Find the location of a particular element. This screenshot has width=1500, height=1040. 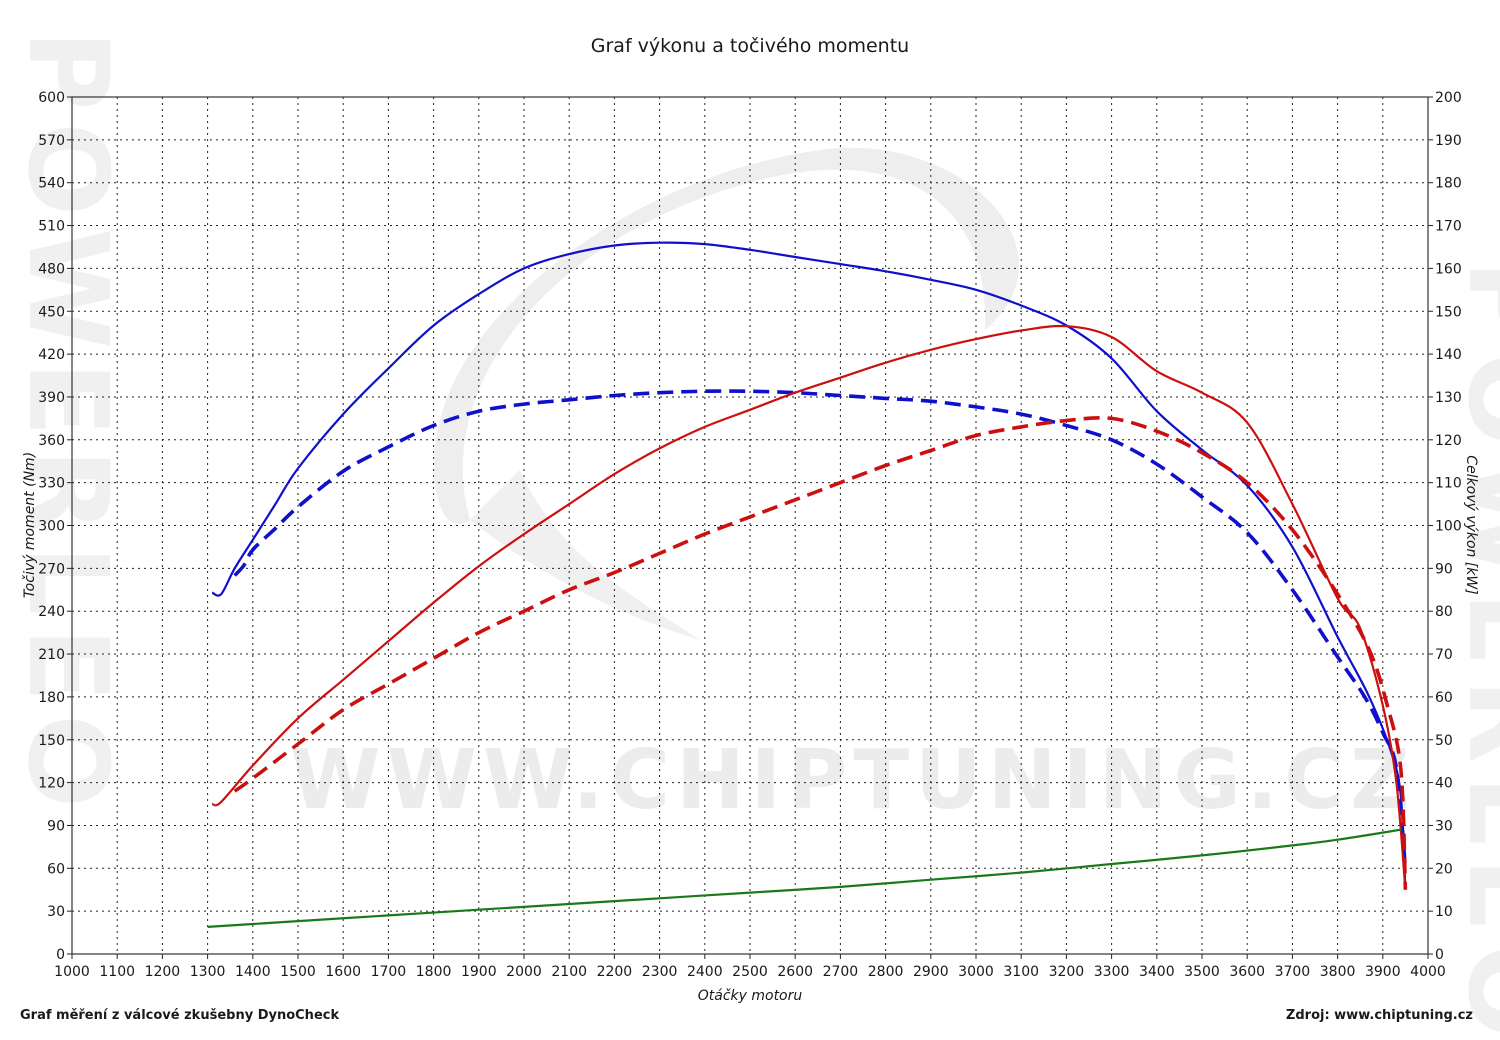

x-tick-label: 3900 is located at coordinates (1383, 972).